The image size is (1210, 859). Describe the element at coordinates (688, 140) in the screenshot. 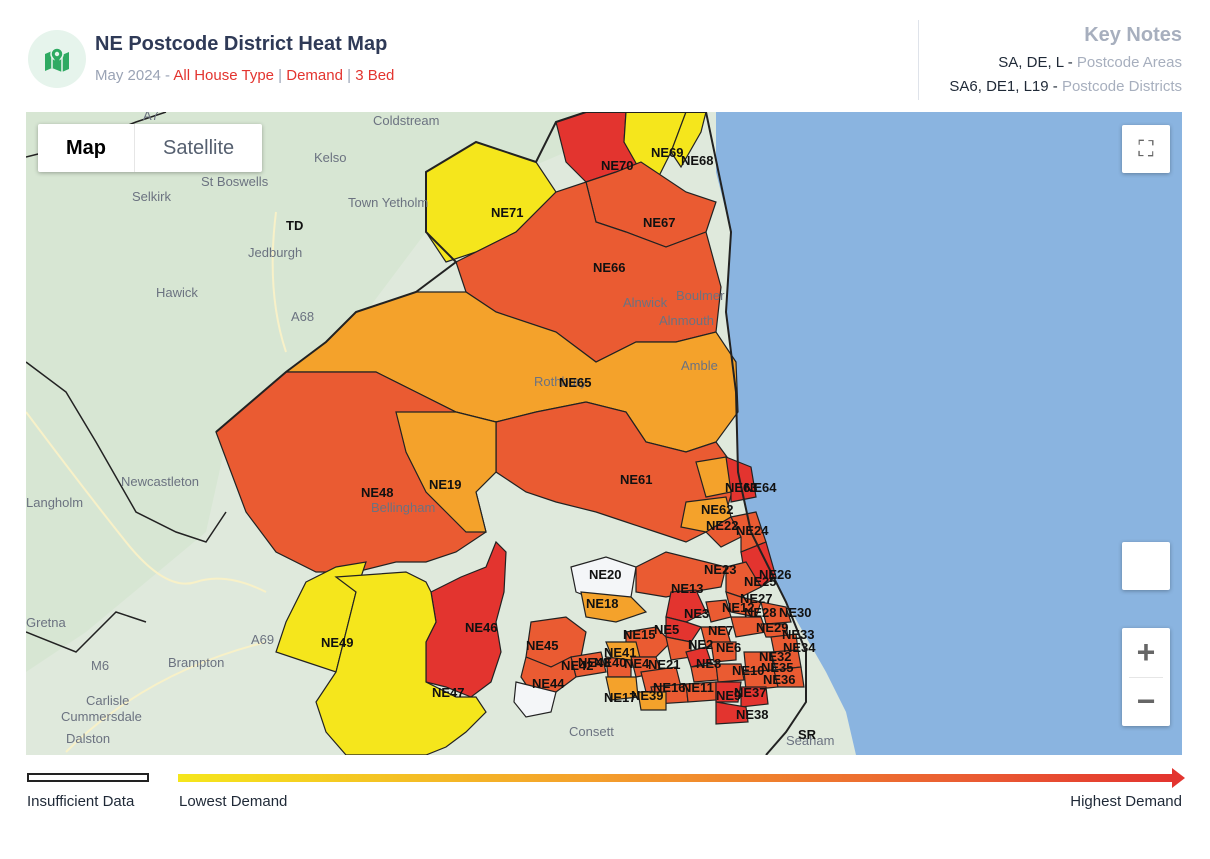

I see `district-NE68` at that location.